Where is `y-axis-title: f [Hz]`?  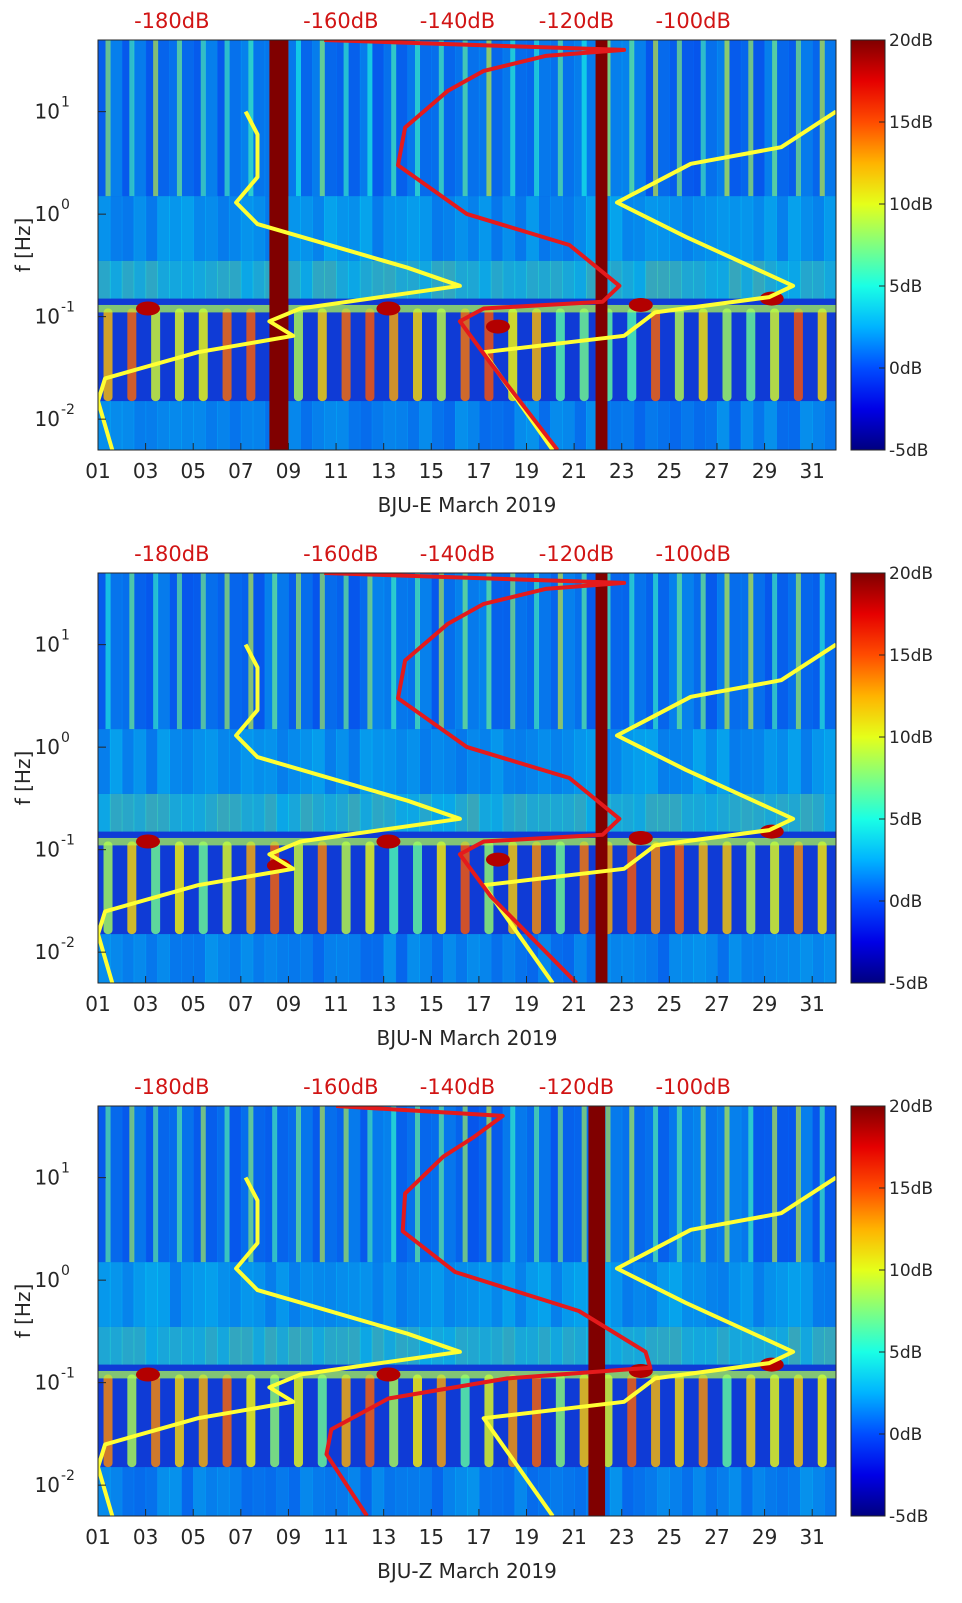 y-axis-title: f [Hz] is located at coordinates (23, 1311).